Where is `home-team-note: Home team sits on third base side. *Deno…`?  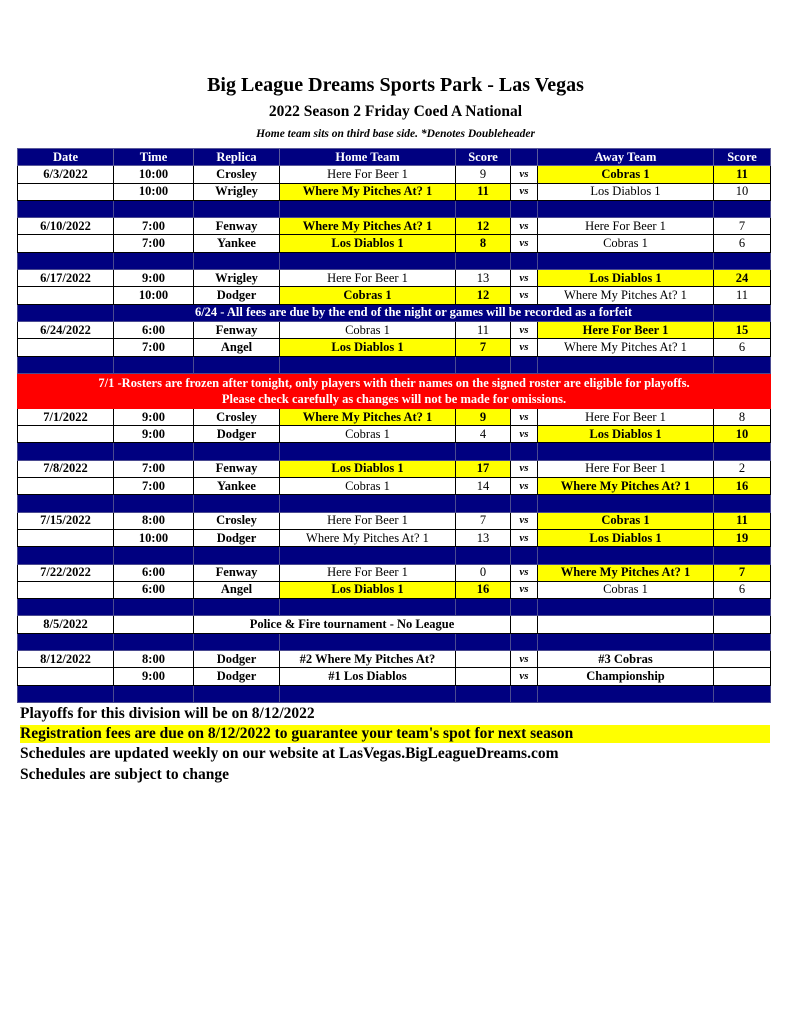
home-team-note: Home team sits on third base side. *Deno… is located at coordinates (395, 134).